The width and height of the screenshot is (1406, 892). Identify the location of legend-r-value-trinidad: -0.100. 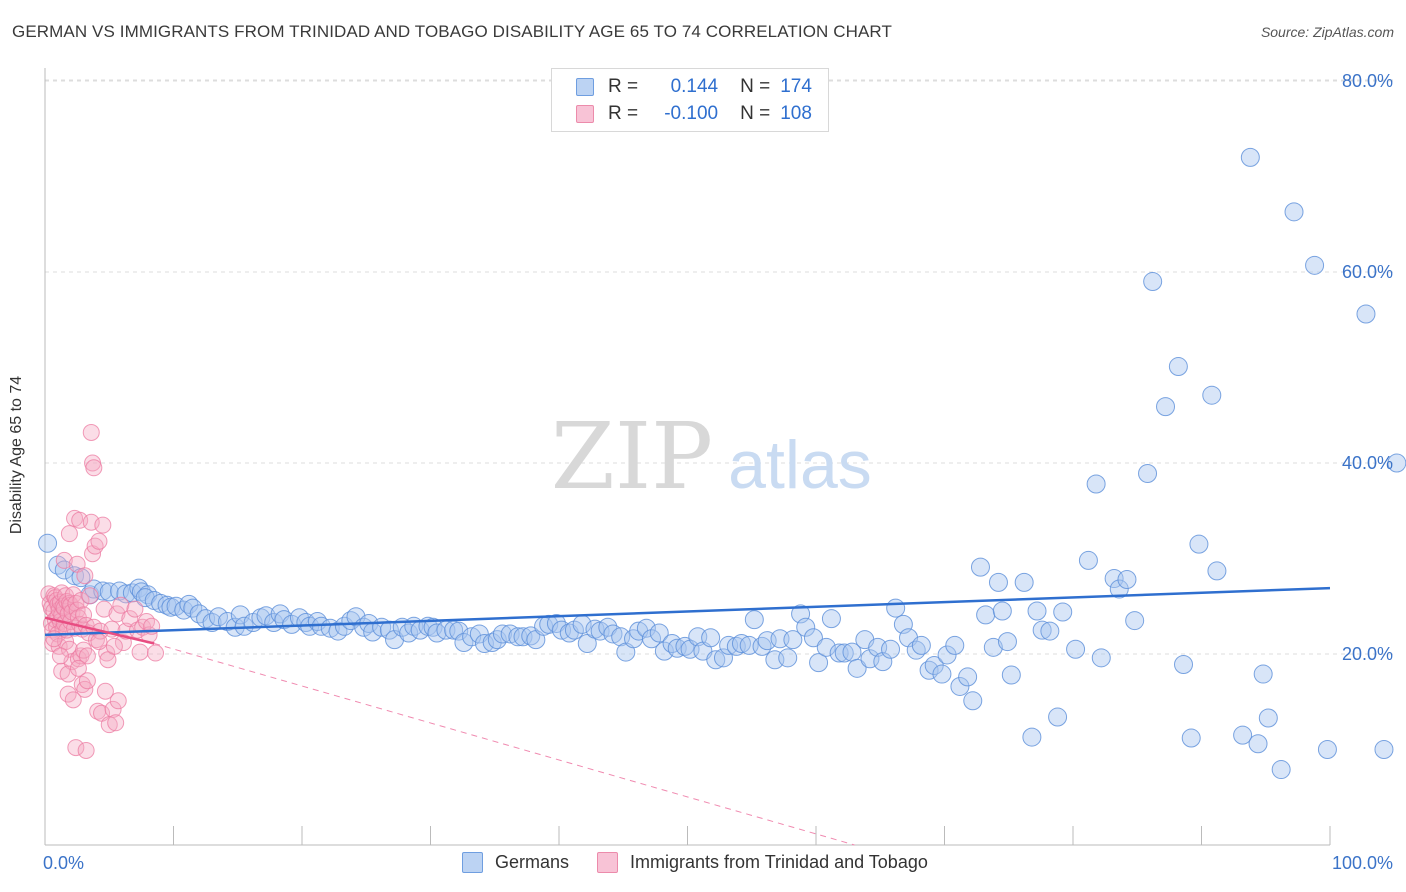
(691, 113).